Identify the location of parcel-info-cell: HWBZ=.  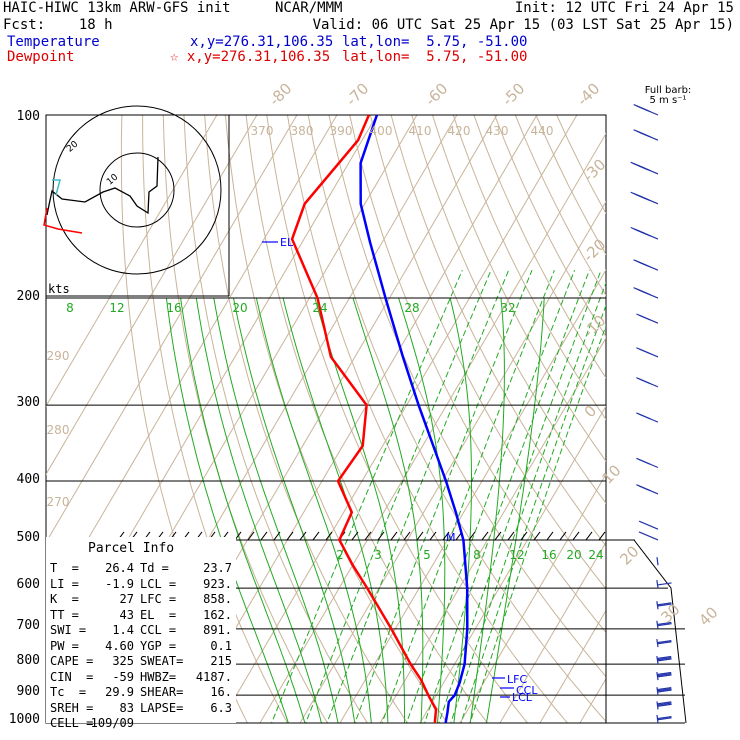
(158, 676).